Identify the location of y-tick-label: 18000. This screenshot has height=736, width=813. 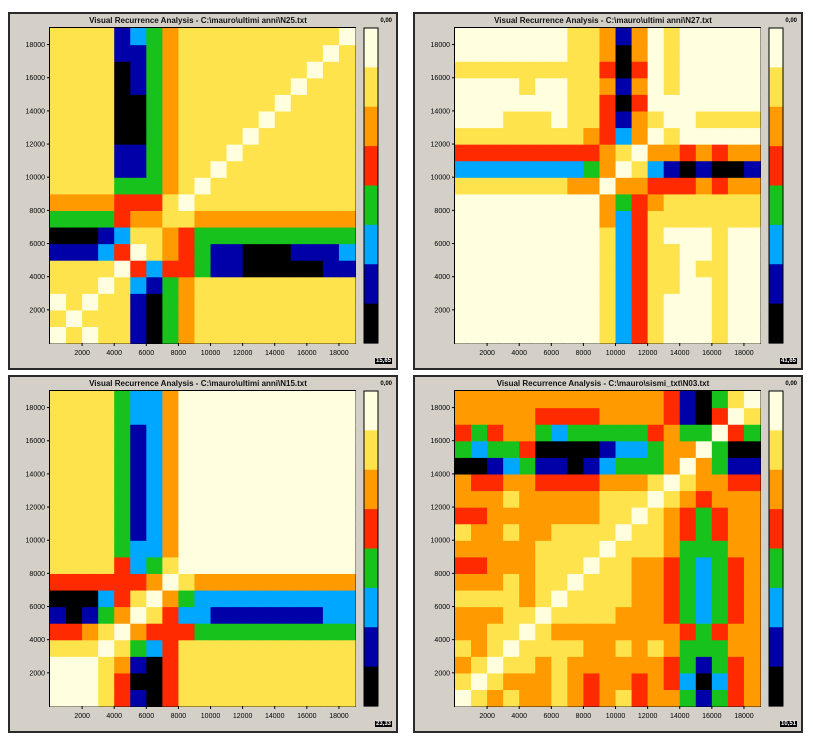
(441, 408).